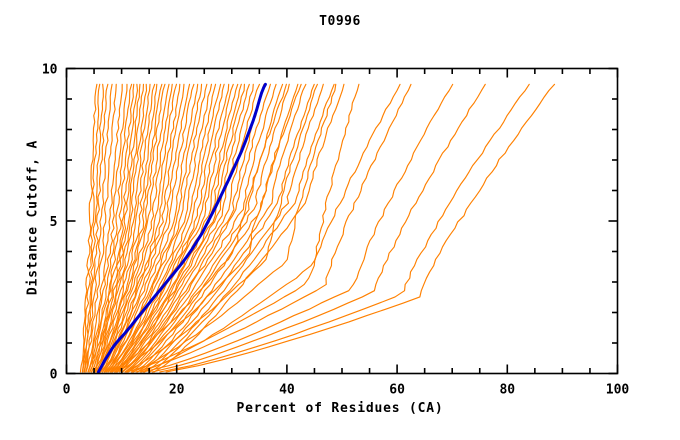 This screenshot has width=680, height=440. I want to click on y-axis-title: Distance Cutoff, A, so click(33, 217).